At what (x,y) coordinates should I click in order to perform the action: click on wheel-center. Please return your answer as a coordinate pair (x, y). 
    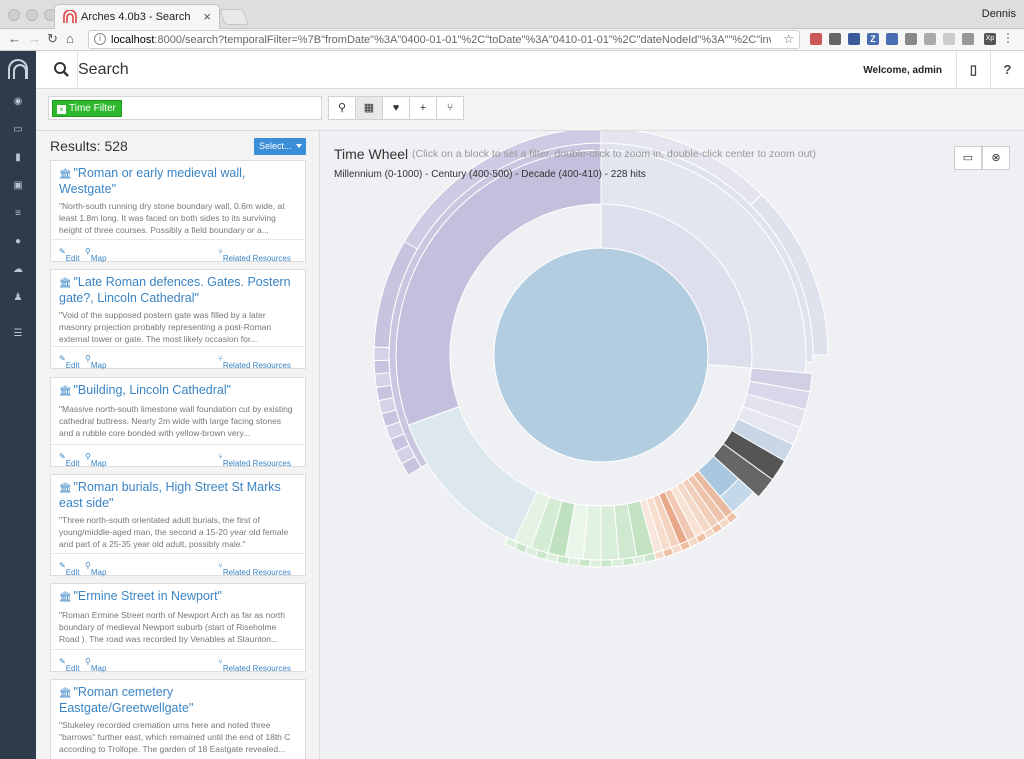
    Looking at the image, I should click on (601, 355).